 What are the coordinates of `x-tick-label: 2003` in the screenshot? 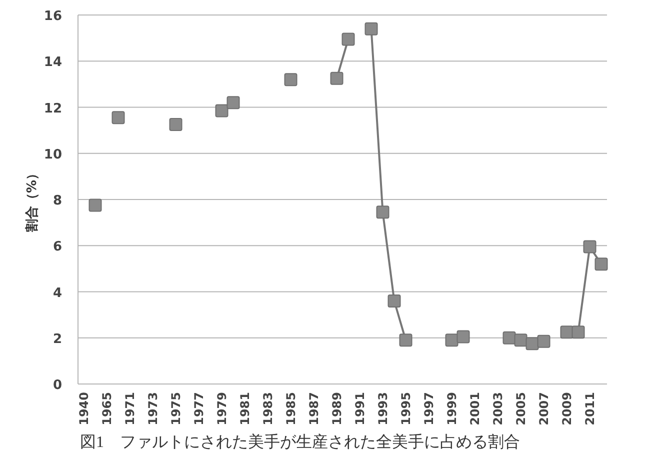 It's located at (497, 409).